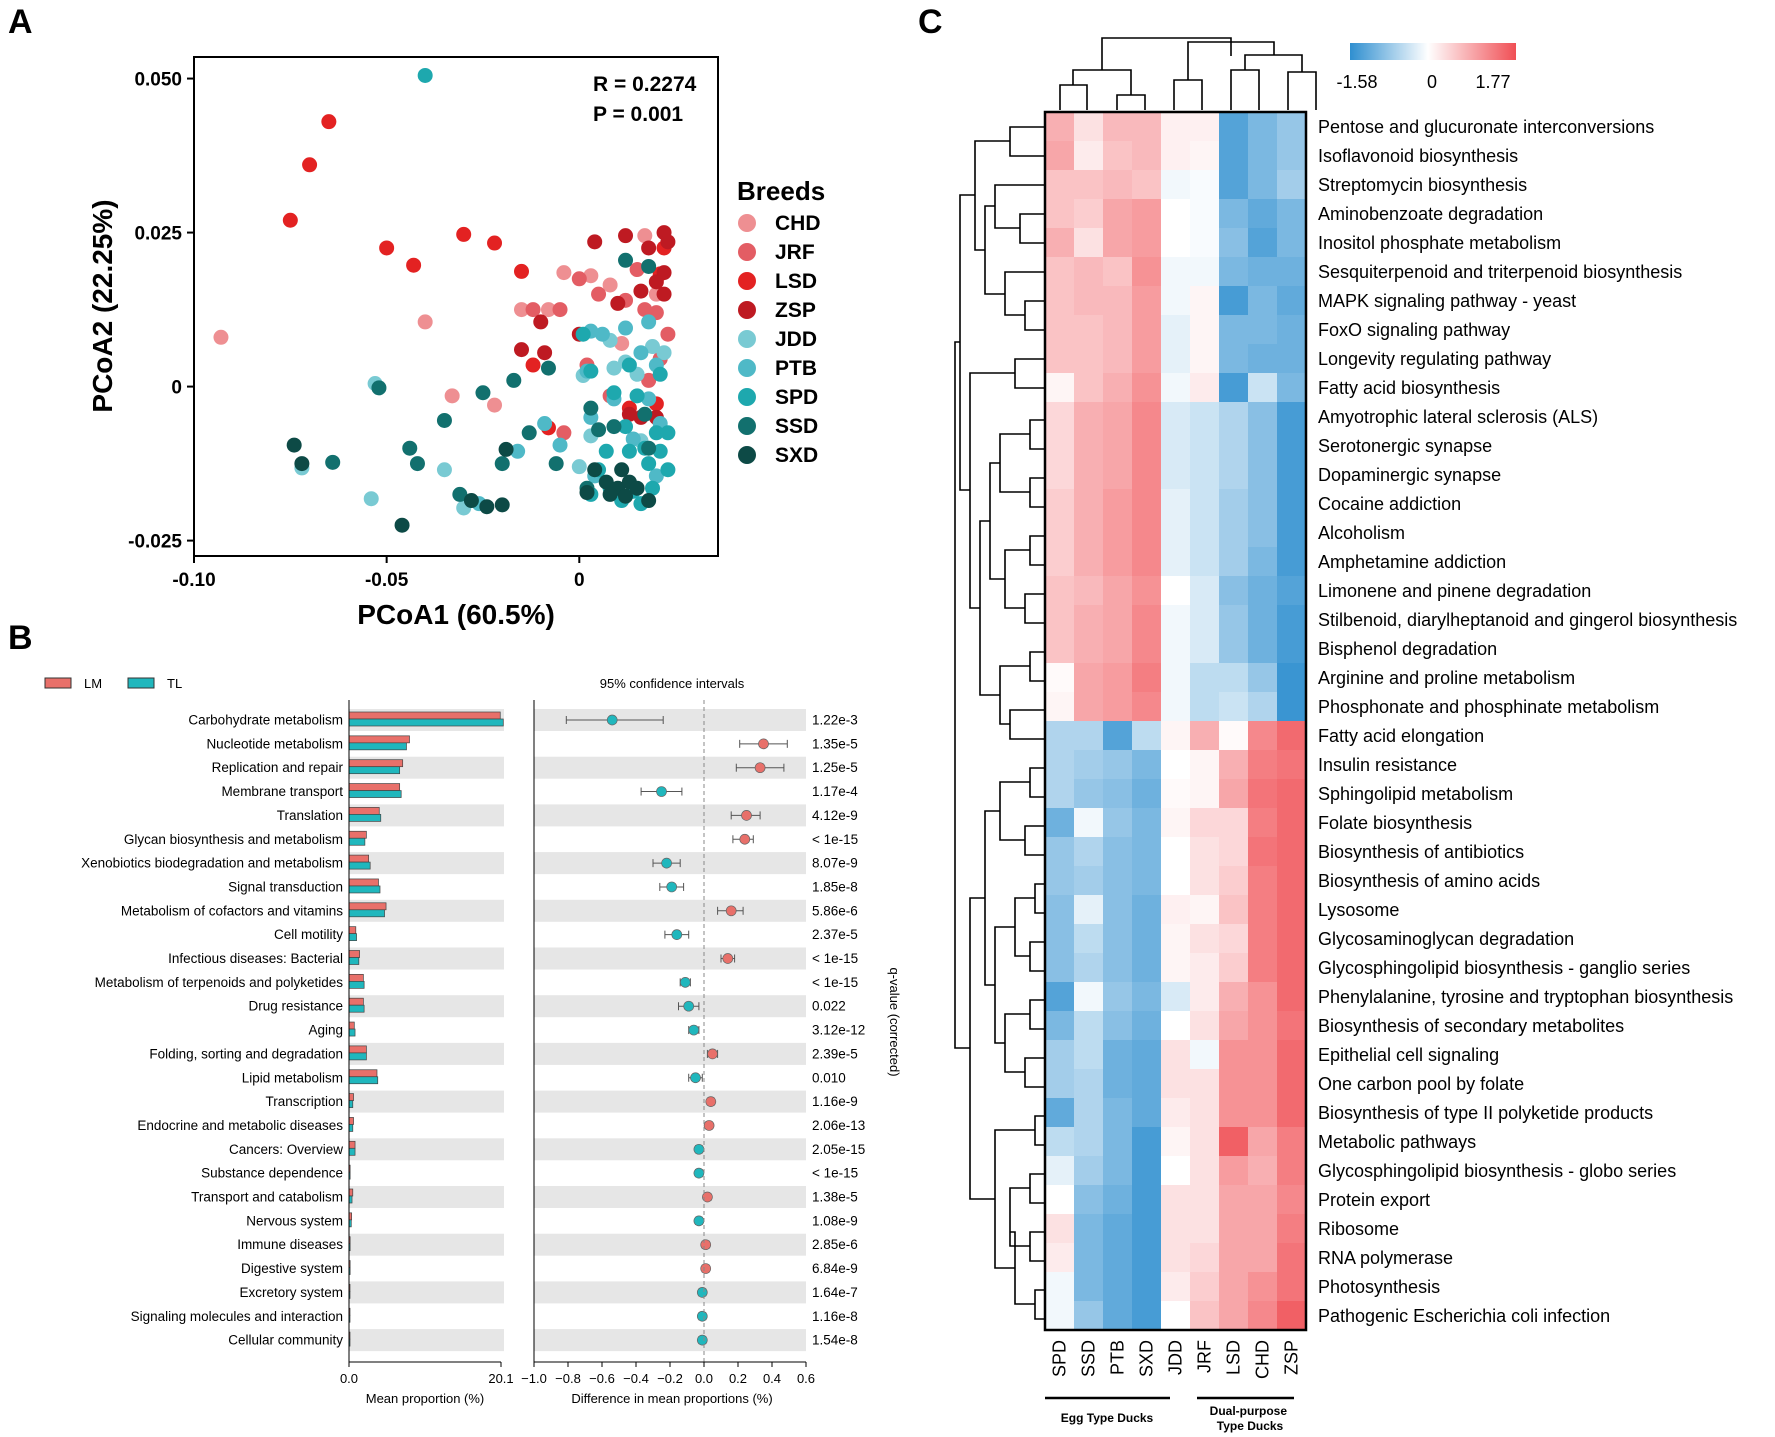 This screenshot has height=1437, width=1775. What do you see at coordinates (664, 353) in the screenshot?
I see `pcoa-point-jdd` at bounding box center [664, 353].